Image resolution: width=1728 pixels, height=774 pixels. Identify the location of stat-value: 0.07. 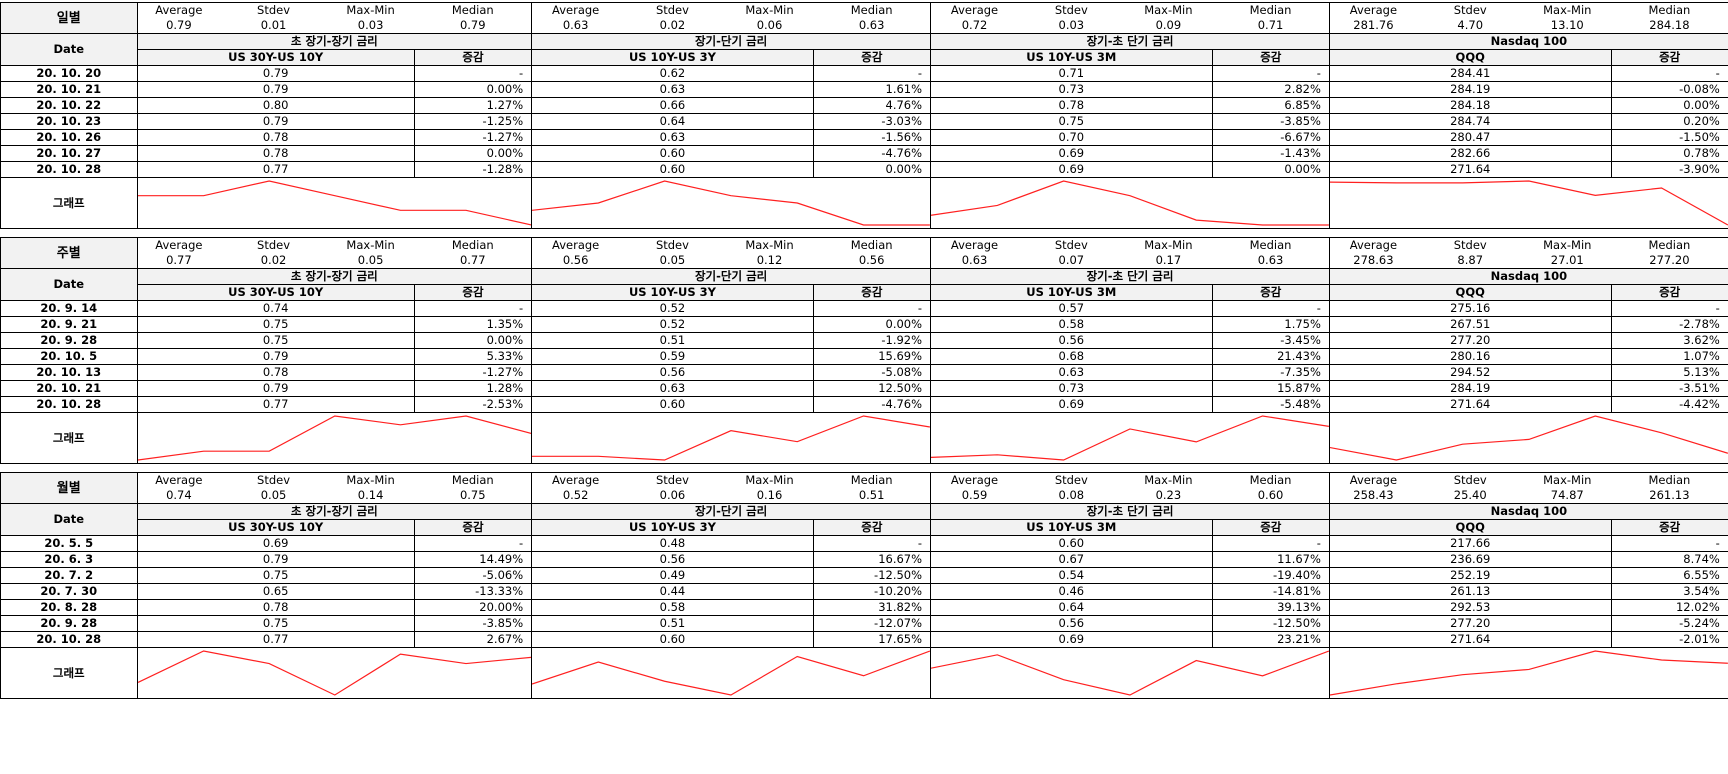
(1071, 260).